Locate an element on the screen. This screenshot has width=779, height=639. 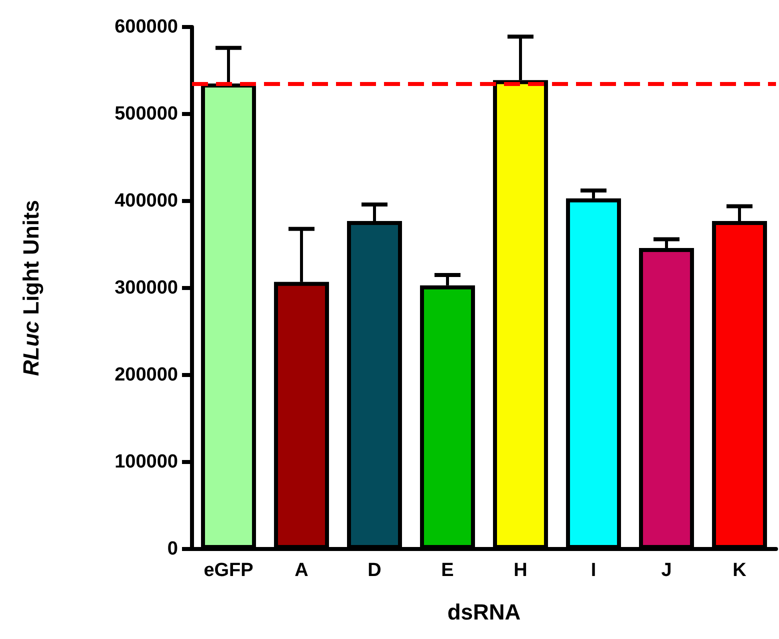
x-tick-label: eGFP is located at coordinates (229, 570).